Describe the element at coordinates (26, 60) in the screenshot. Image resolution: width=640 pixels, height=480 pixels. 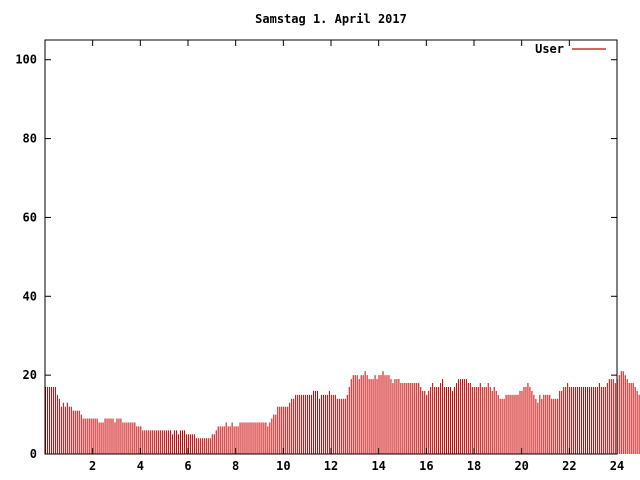
I see `y-tick-label: 100` at that location.